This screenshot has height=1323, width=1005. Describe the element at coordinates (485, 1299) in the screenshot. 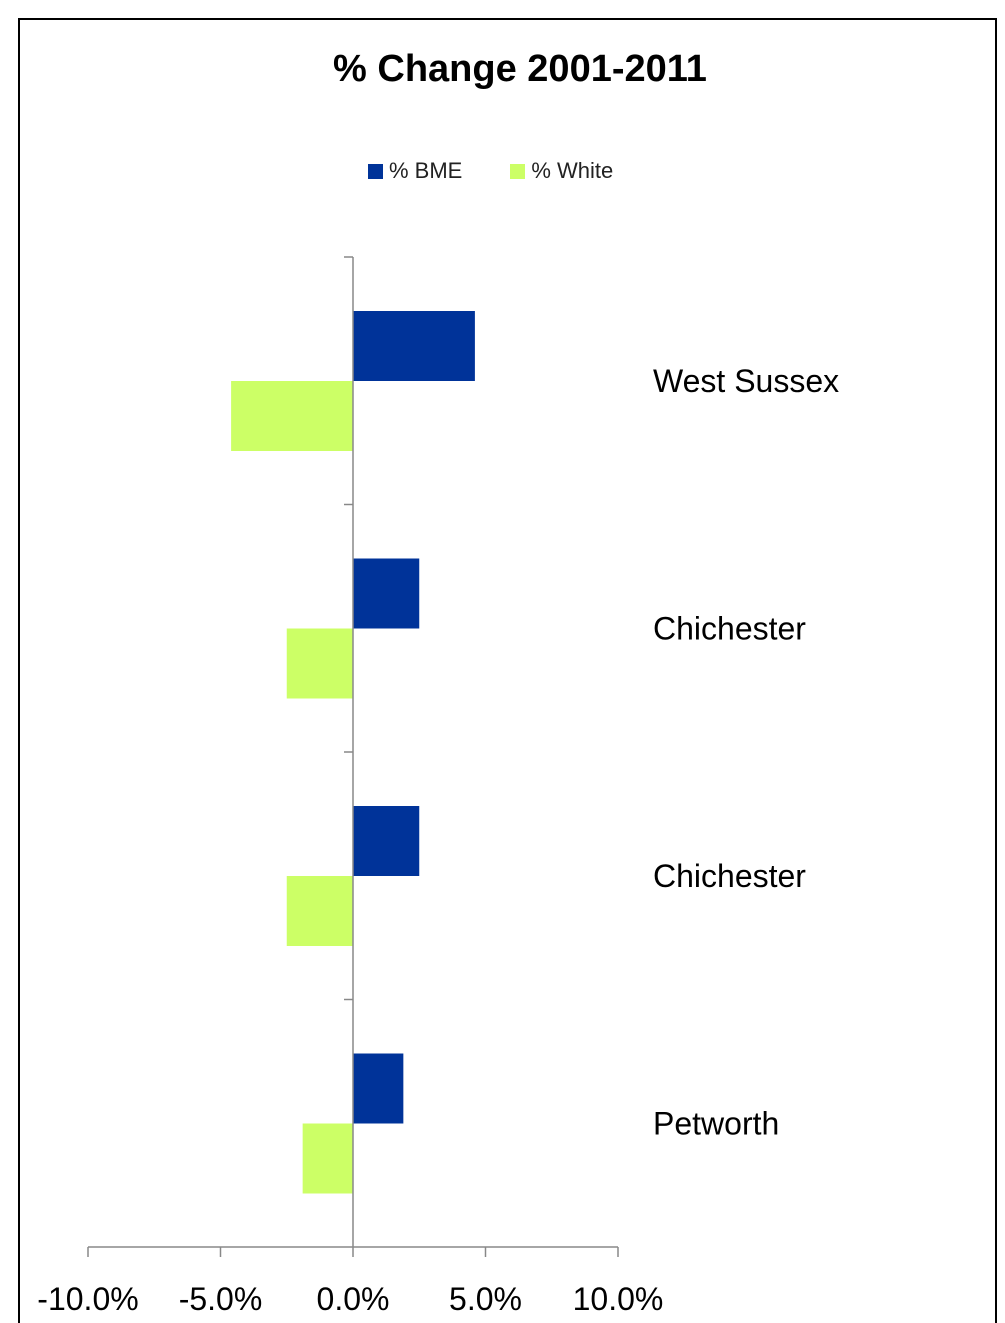

I see `x-tick-label: 5.0%` at that location.